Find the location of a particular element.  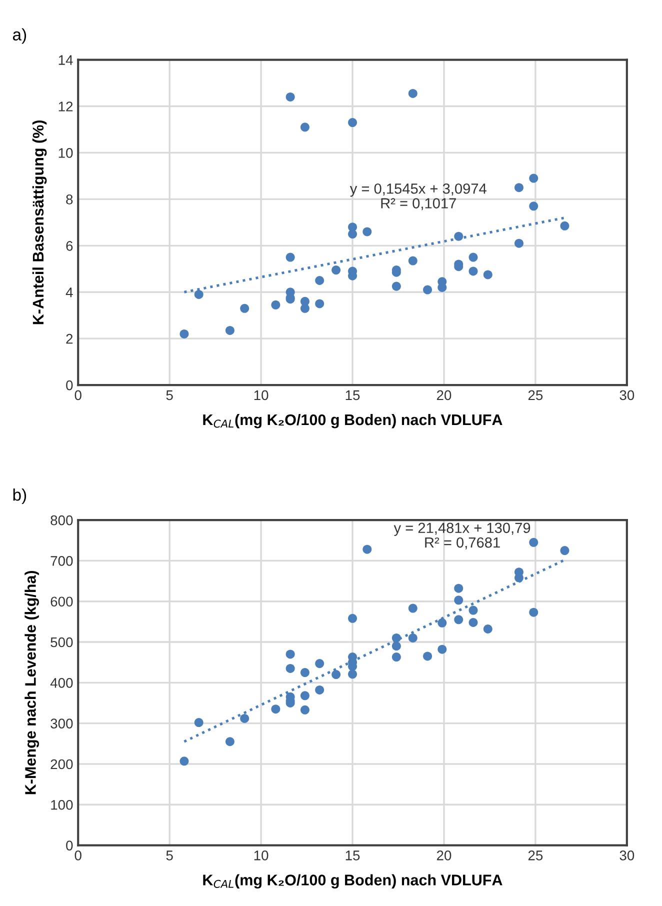

annotation: R² = 0,1017 is located at coordinates (418, 204).